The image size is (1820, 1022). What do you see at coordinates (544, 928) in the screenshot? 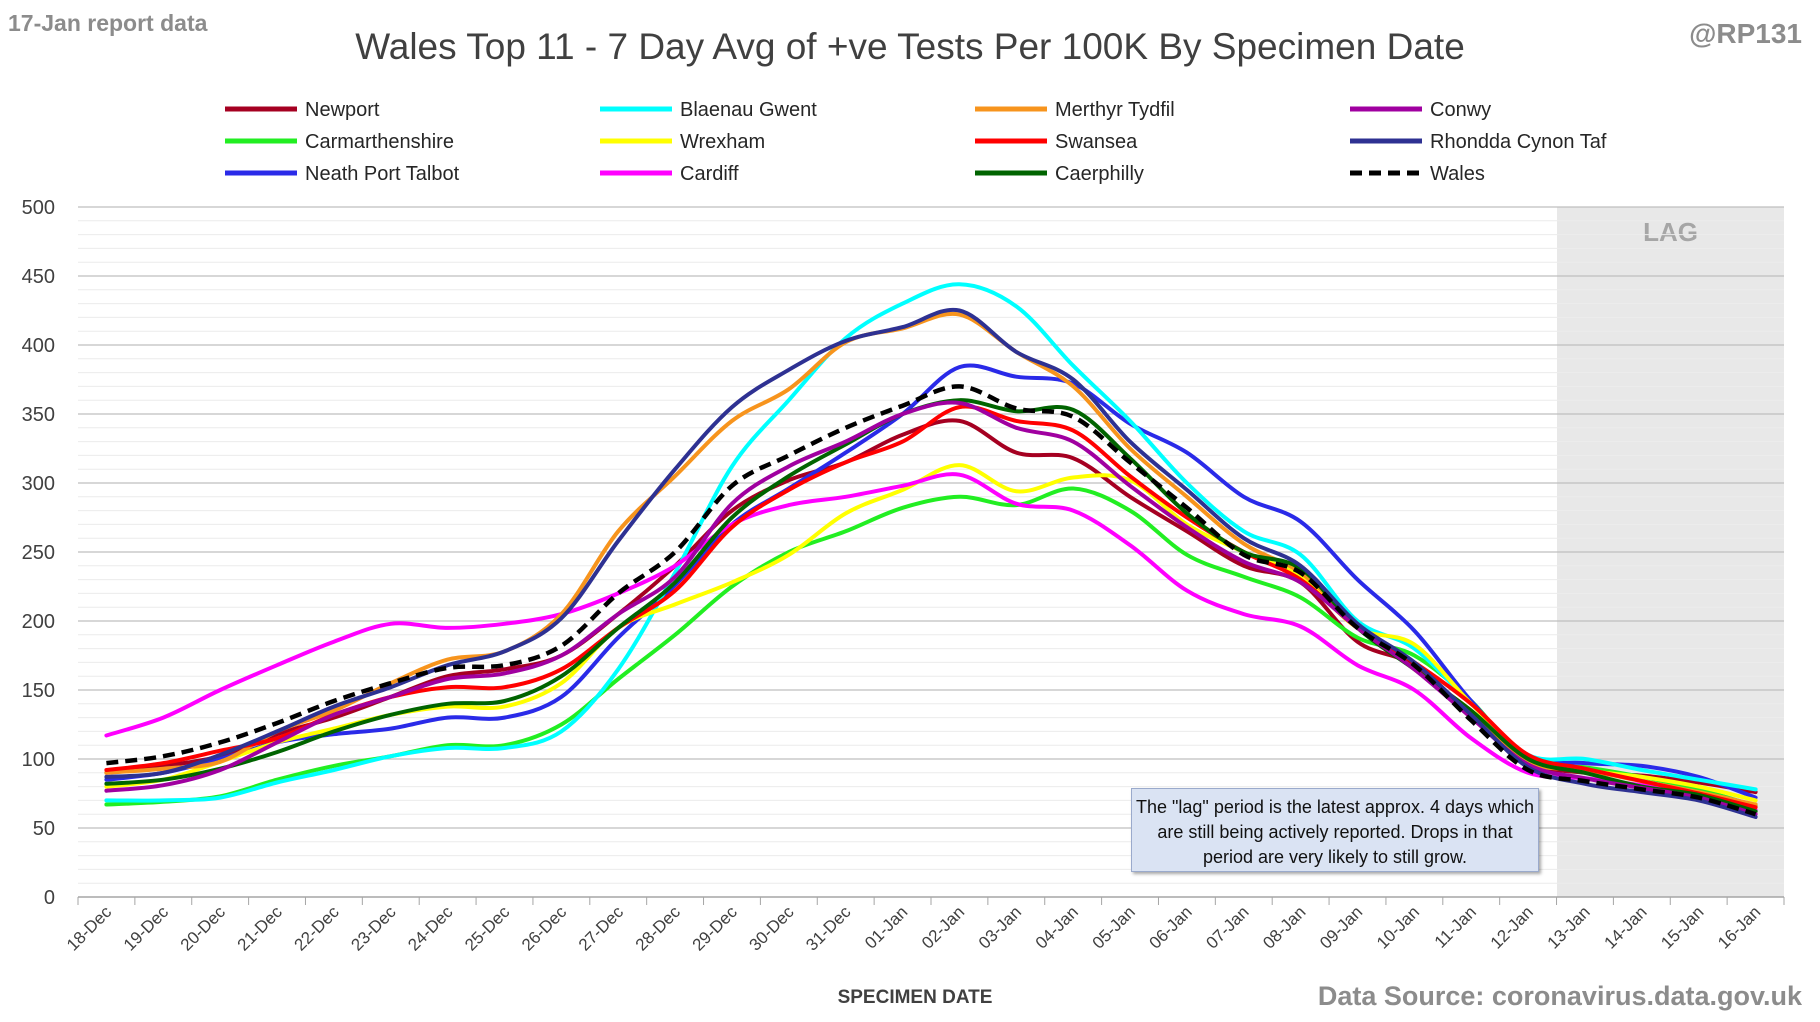
I see `x-tick-label: 26-Dec` at bounding box center [544, 928].